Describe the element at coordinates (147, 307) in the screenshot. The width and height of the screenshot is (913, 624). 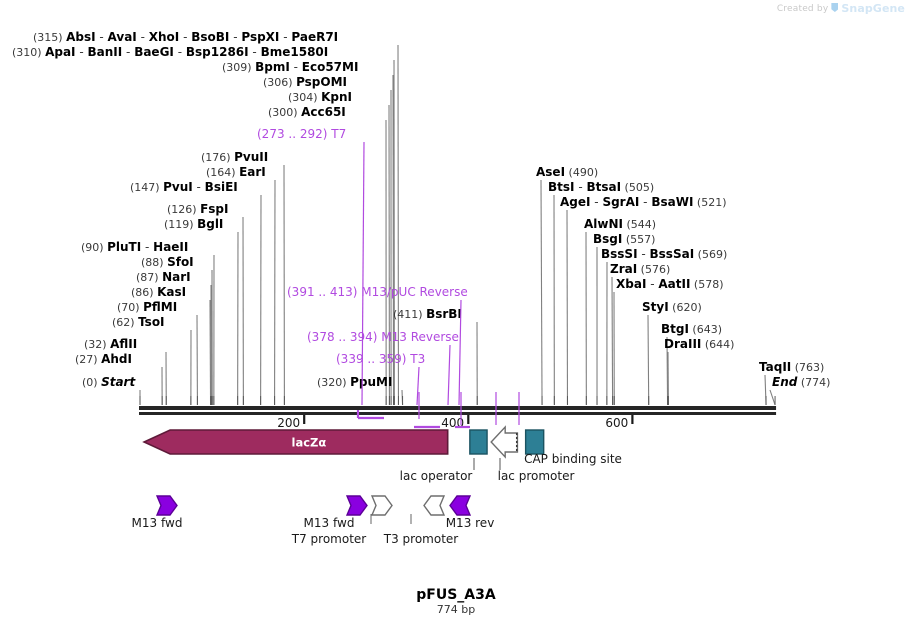
I see `enzyme-label: (70) PflMI` at that location.